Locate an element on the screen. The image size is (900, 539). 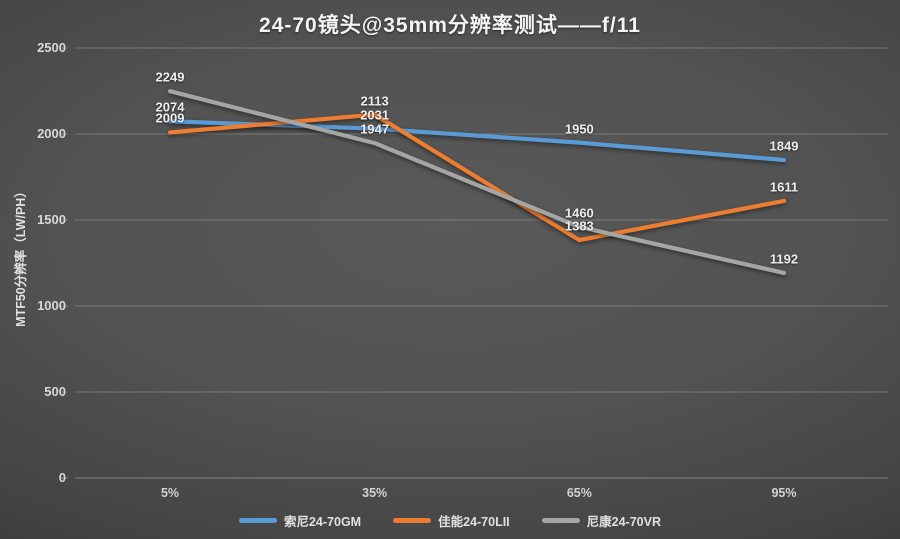
data-point-label: 2031 is located at coordinates (375, 115).